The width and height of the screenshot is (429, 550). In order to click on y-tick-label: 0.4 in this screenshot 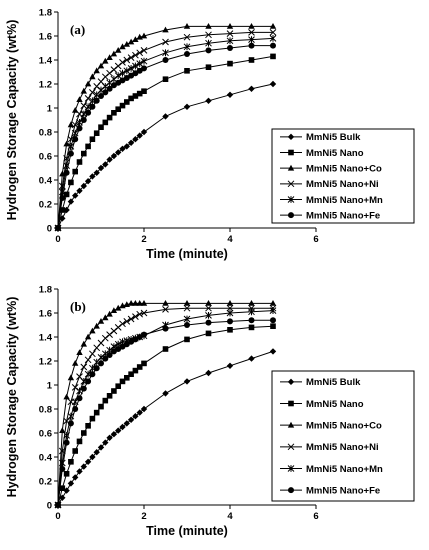, I will do `click(46, 180)`.